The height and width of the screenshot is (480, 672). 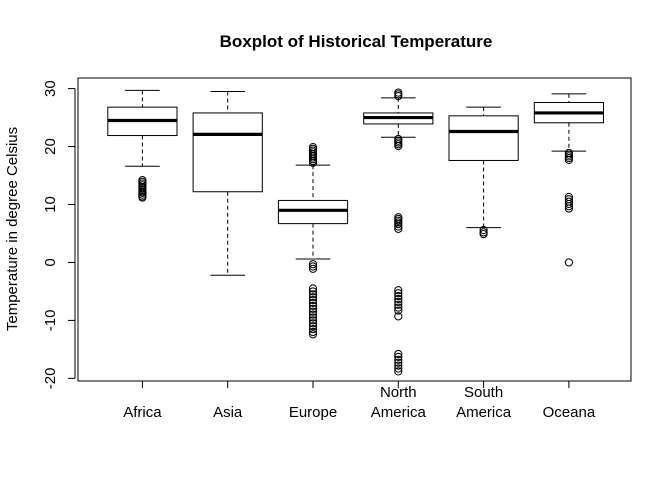 What do you see at coordinates (50, 262) in the screenshot?
I see `y-tick-label: 0` at bounding box center [50, 262].